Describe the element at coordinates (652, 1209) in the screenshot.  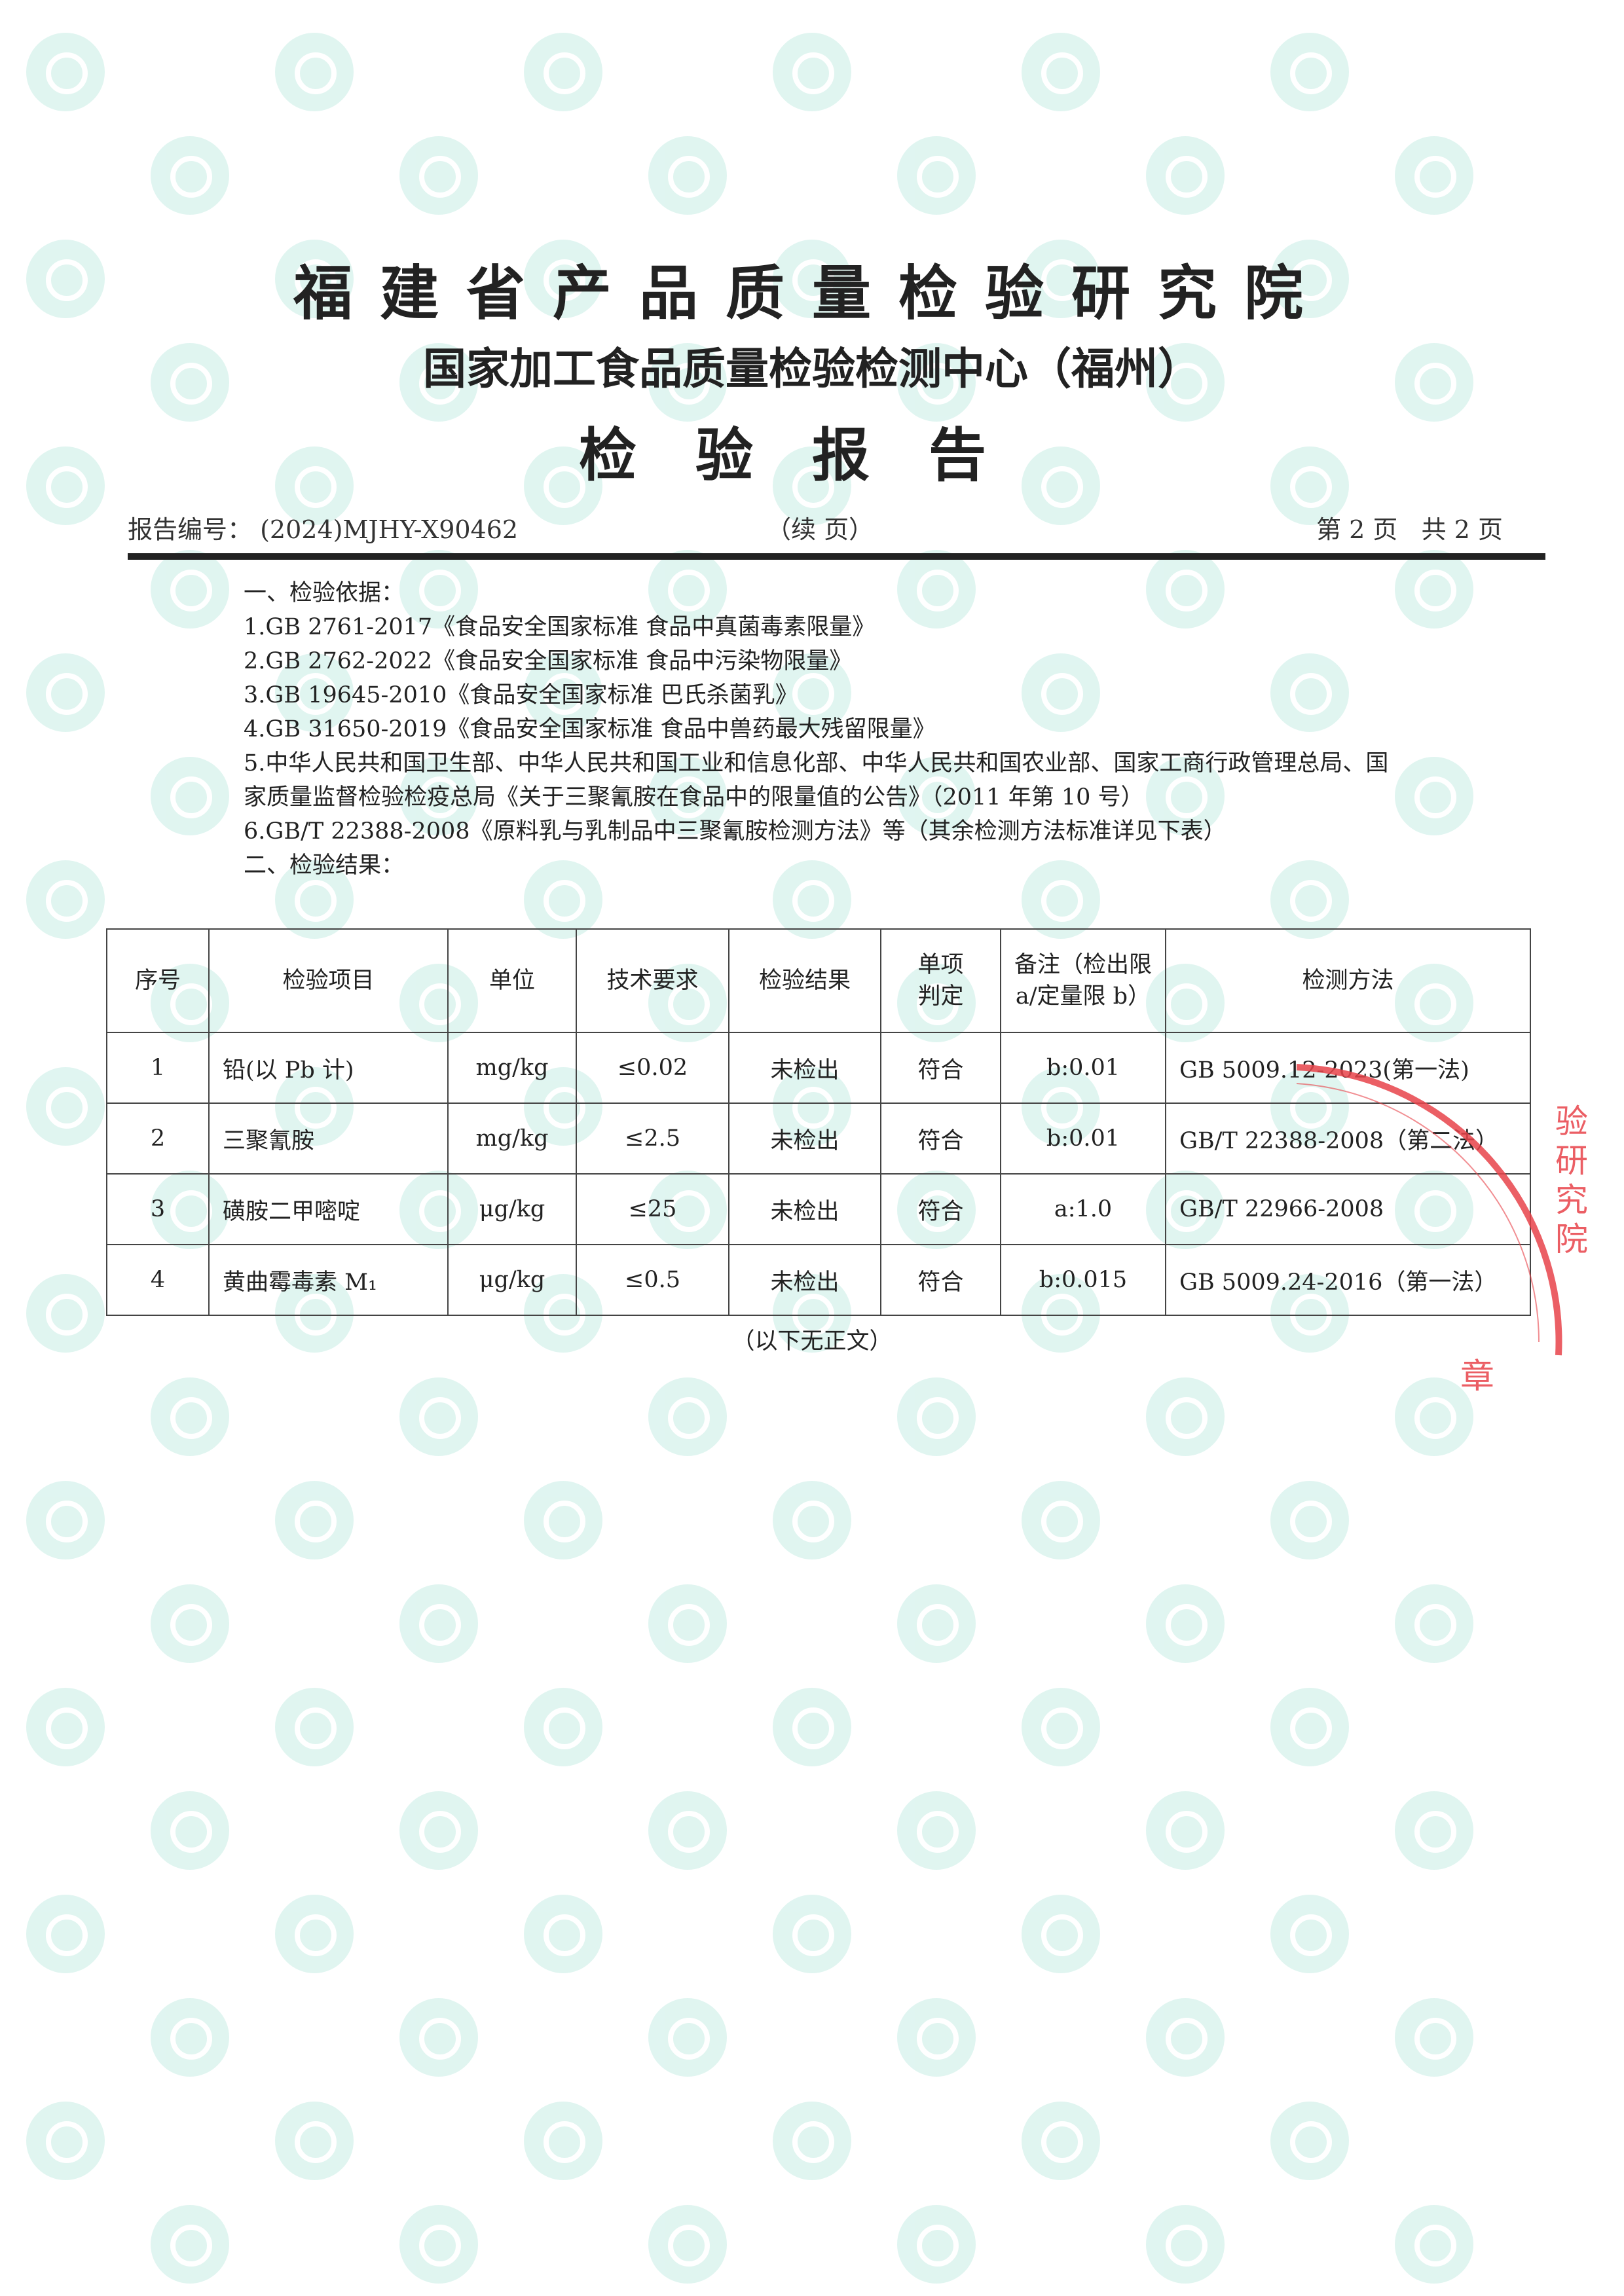
I see `cell-requirement: ≤25` at that location.